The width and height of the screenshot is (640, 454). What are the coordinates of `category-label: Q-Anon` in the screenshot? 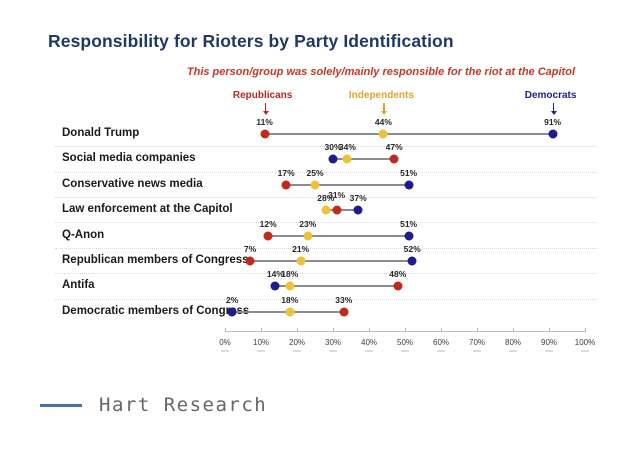 It's located at (83, 234).